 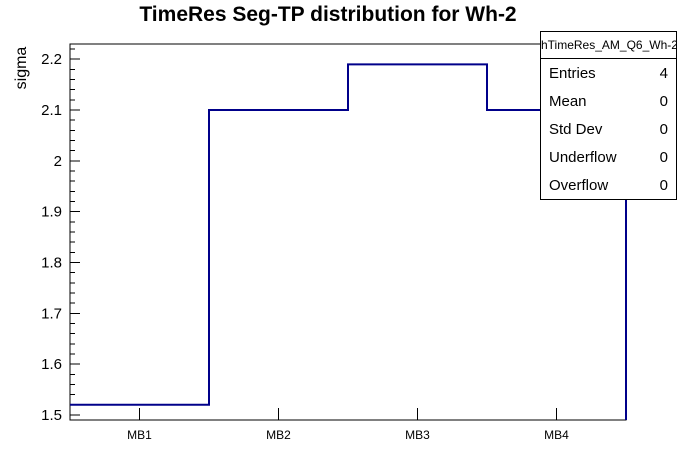 What do you see at coordinates (576, 129) in the screenshot?
I see `stat-label: Std Dev` at bounding box center [576, 129].